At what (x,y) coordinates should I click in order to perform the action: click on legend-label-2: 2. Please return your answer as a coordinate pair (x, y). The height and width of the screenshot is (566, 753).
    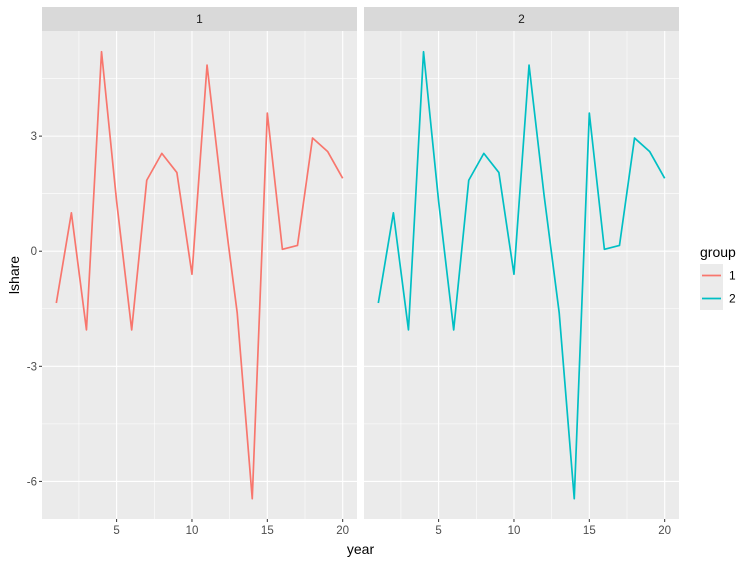
    Looking at the image, I should click on (732, 299).